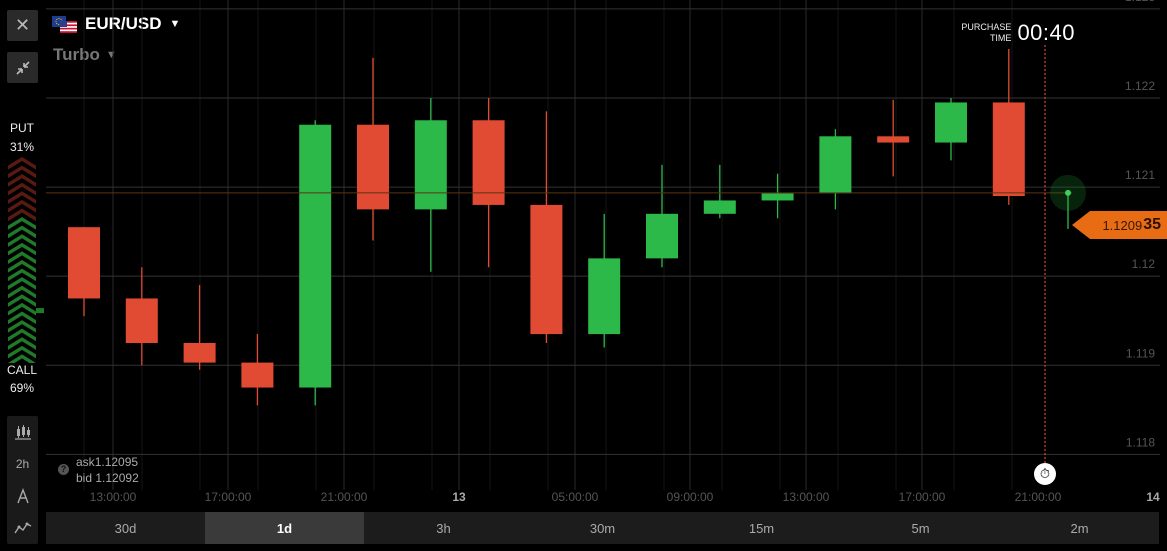 This screenshot has width=1167, height=551. What do you see at coordinates (85, 462) in the screenshot?
I see `ask-label: ask` at bounding box center [85, 462].